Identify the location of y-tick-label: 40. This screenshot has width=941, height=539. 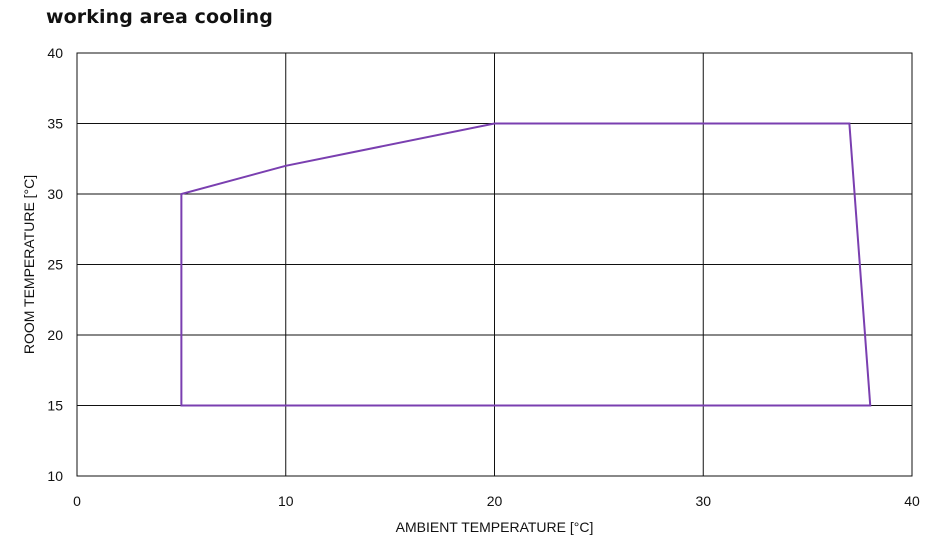
(55, 53).